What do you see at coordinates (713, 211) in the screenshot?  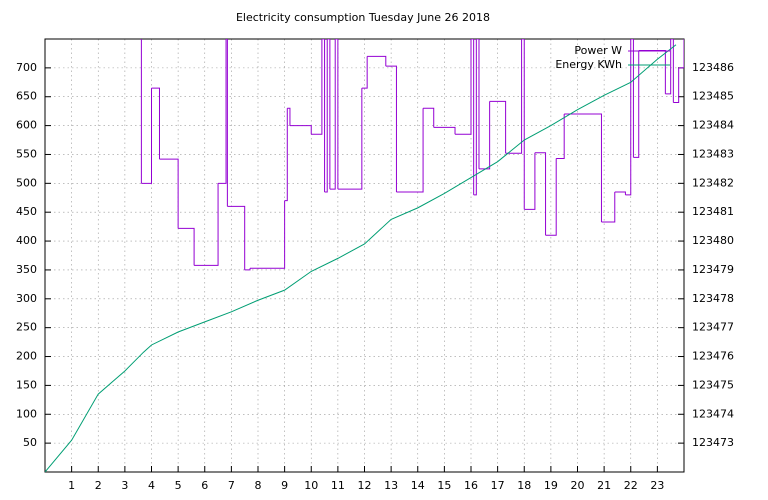 I see `y2-tick-label: 123481` at bounding box center [713, 211].